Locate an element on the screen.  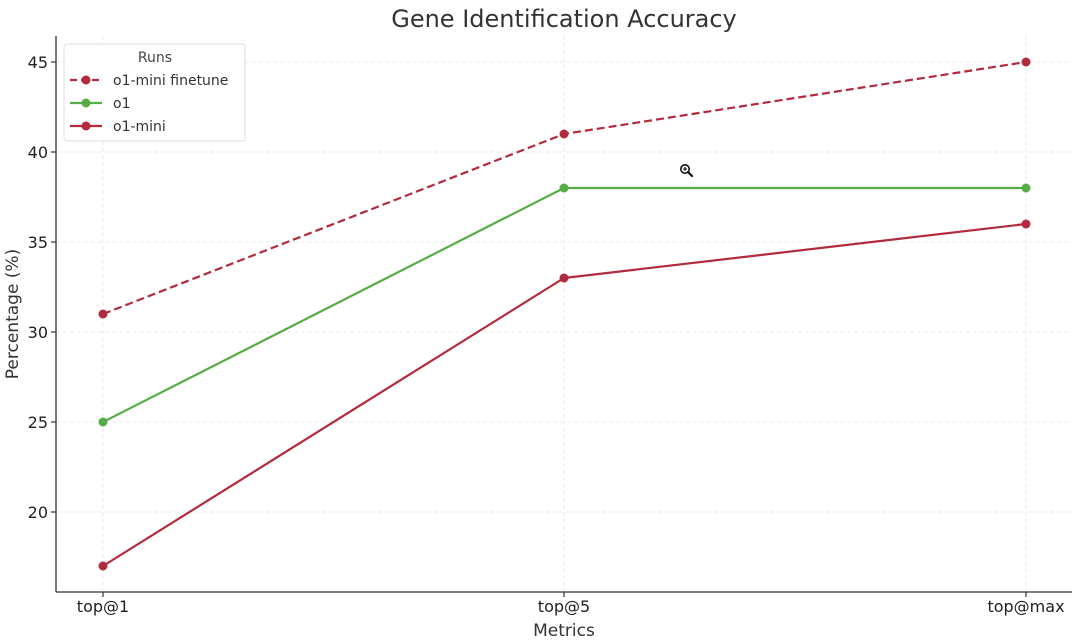
legend-item: o1-mini is located at coordinates (118, 127).